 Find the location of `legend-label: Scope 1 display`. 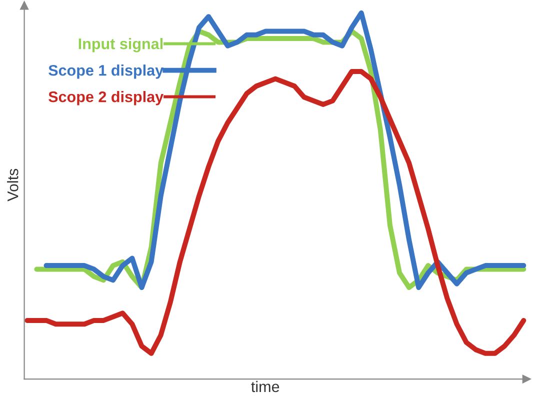

legend-label: Scope 1 display is located at coordinates (106, 71).